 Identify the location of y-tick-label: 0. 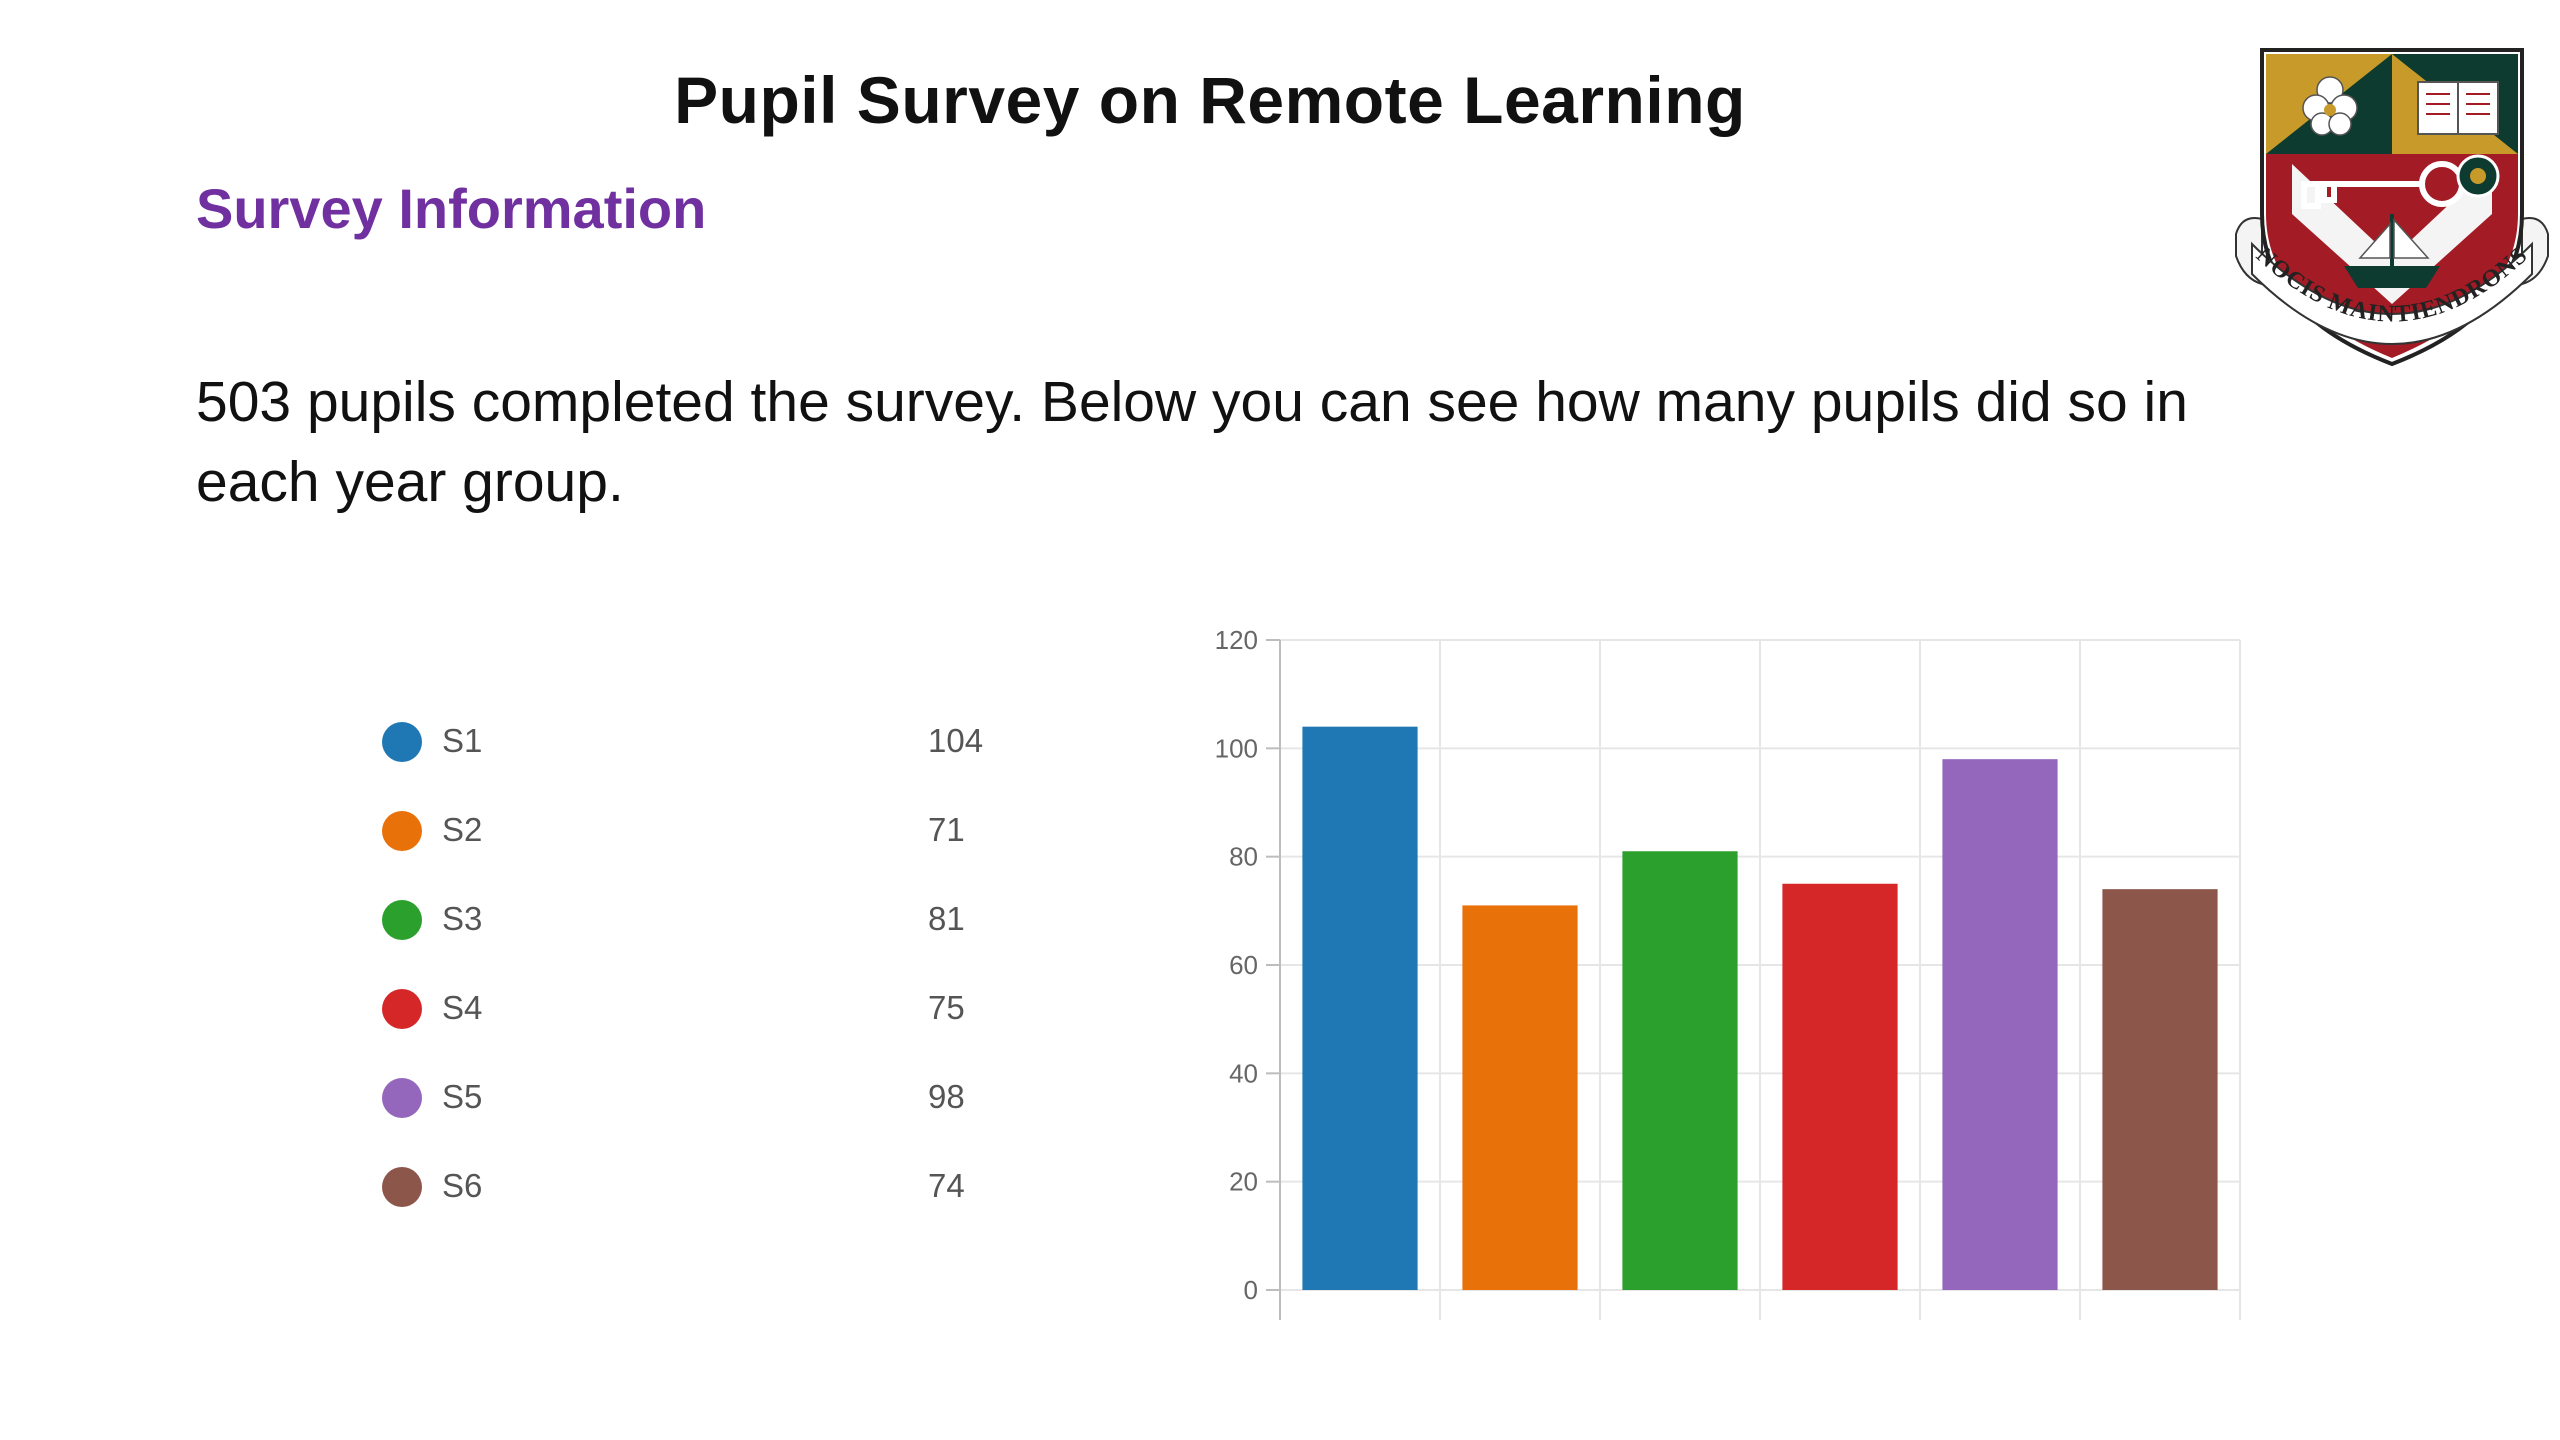
(1251, 1290).